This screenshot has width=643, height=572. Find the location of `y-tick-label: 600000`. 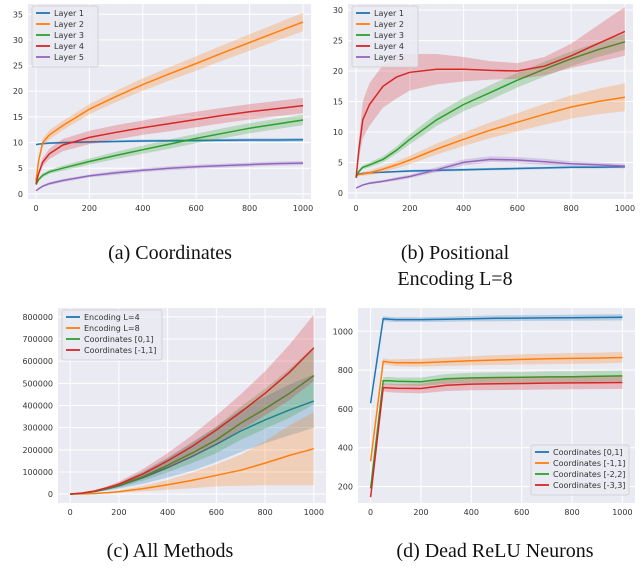

y-tick-label: 600000 is located at coordinates (37, 361).